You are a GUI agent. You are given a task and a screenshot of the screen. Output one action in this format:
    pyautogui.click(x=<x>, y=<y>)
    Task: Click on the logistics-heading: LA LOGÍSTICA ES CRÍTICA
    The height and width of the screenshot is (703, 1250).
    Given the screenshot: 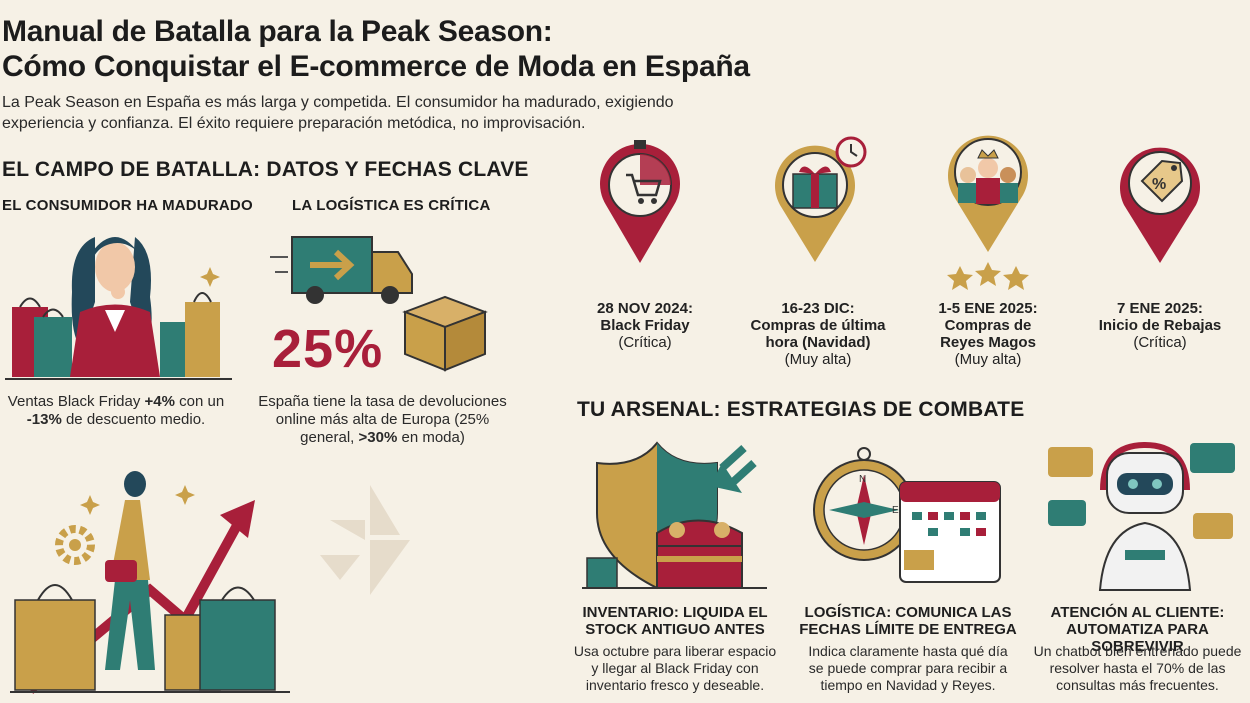 What is the action you would take?
    pyautogui.click(x=391, y=205)
    